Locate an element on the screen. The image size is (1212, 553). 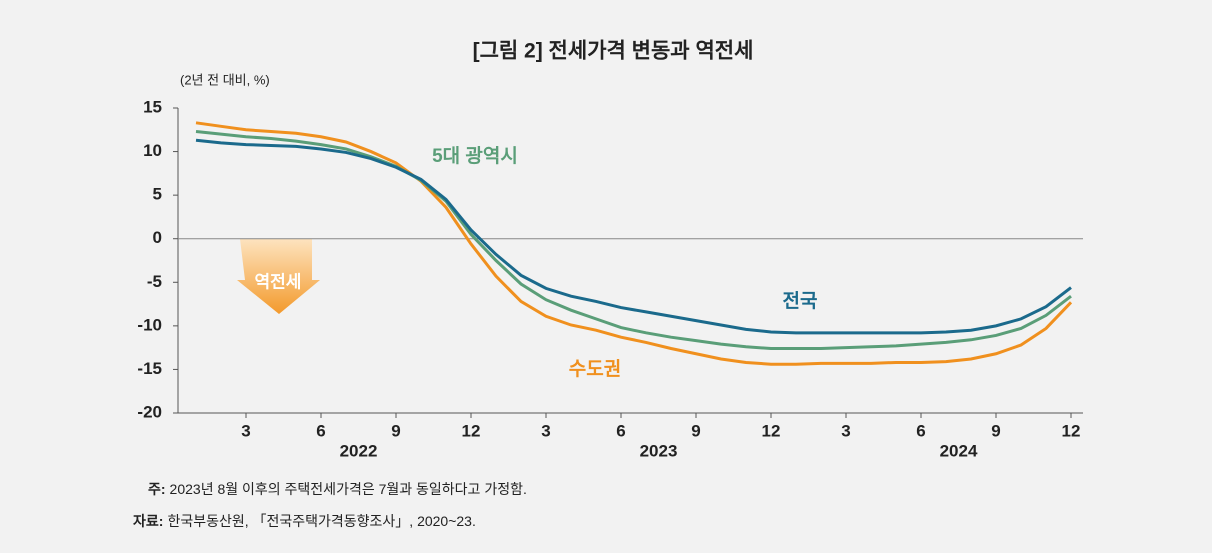
reverse-arrow is located at coordinates (278, 276).